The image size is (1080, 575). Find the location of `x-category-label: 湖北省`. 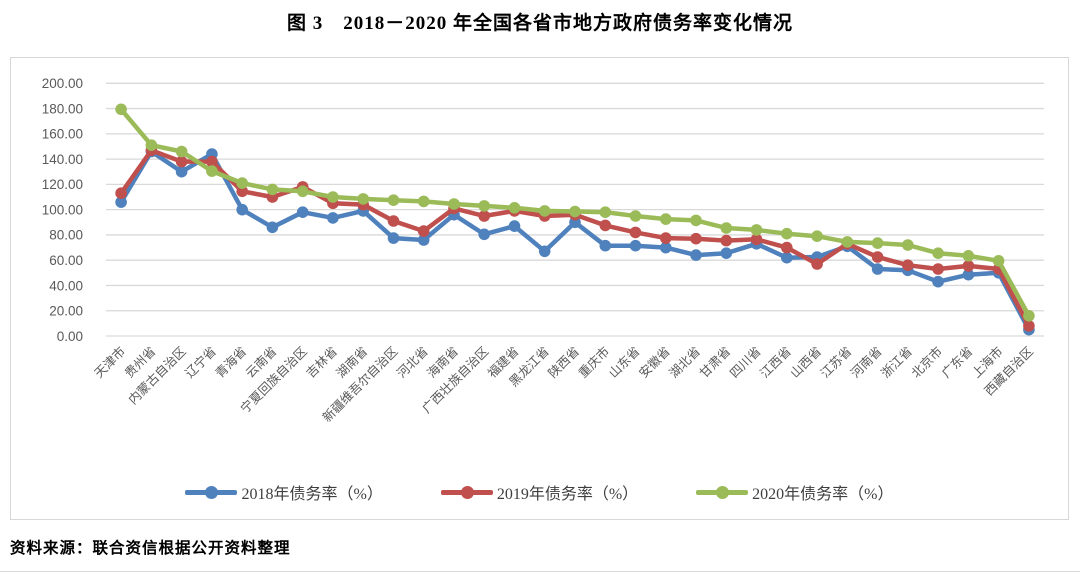

x-category-label: 湖北省 is located at coordinates (684, 362).